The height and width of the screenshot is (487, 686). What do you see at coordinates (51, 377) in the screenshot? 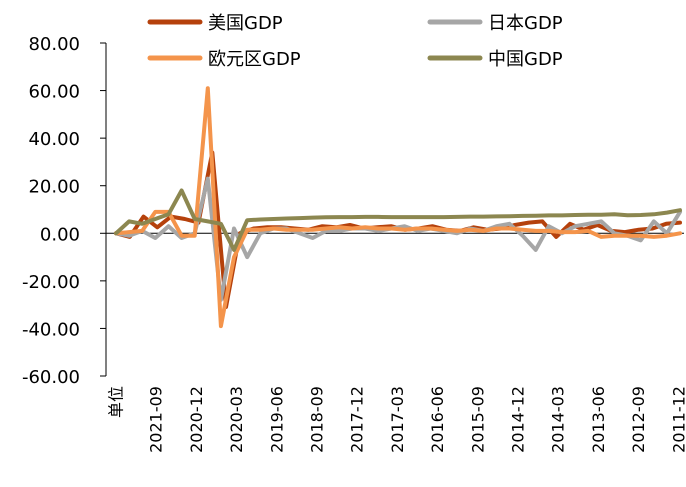
I see `y-tick-label: -60.00` at bounding box center [51, 377].